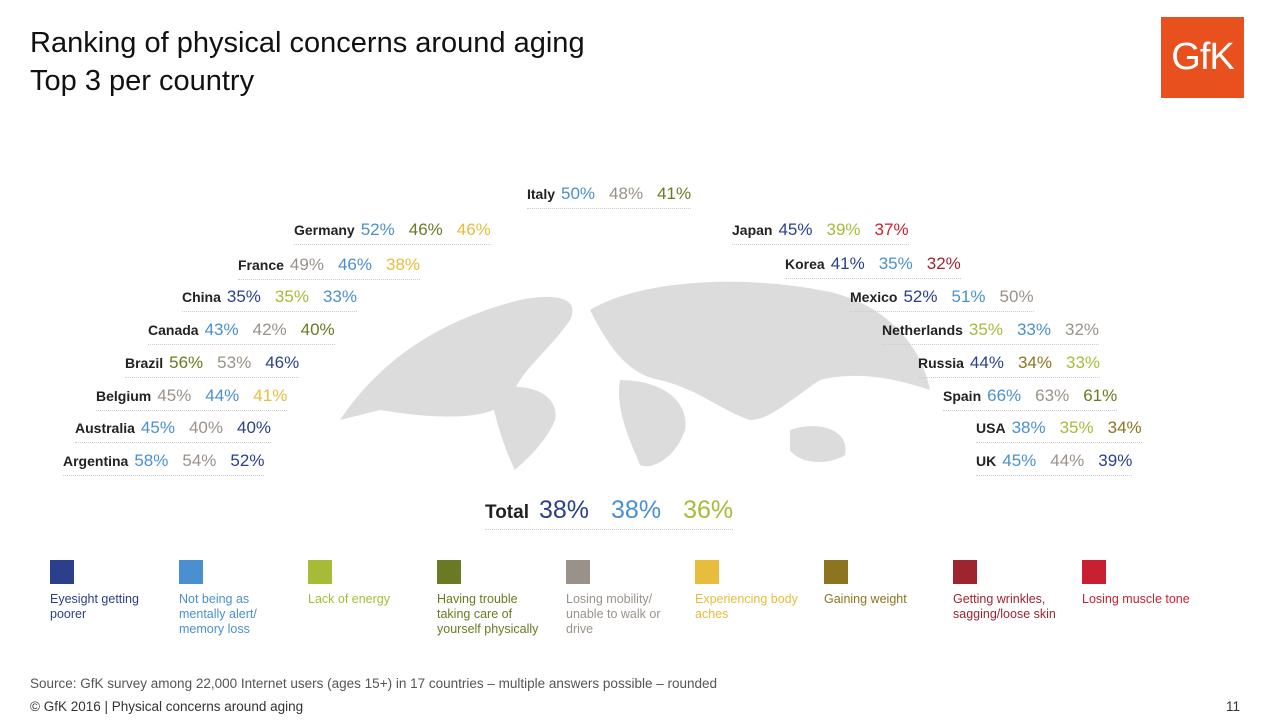  Describe the element at coordinates (151, 460) in the screenshot. I see `percent-value: 58%` at that location.